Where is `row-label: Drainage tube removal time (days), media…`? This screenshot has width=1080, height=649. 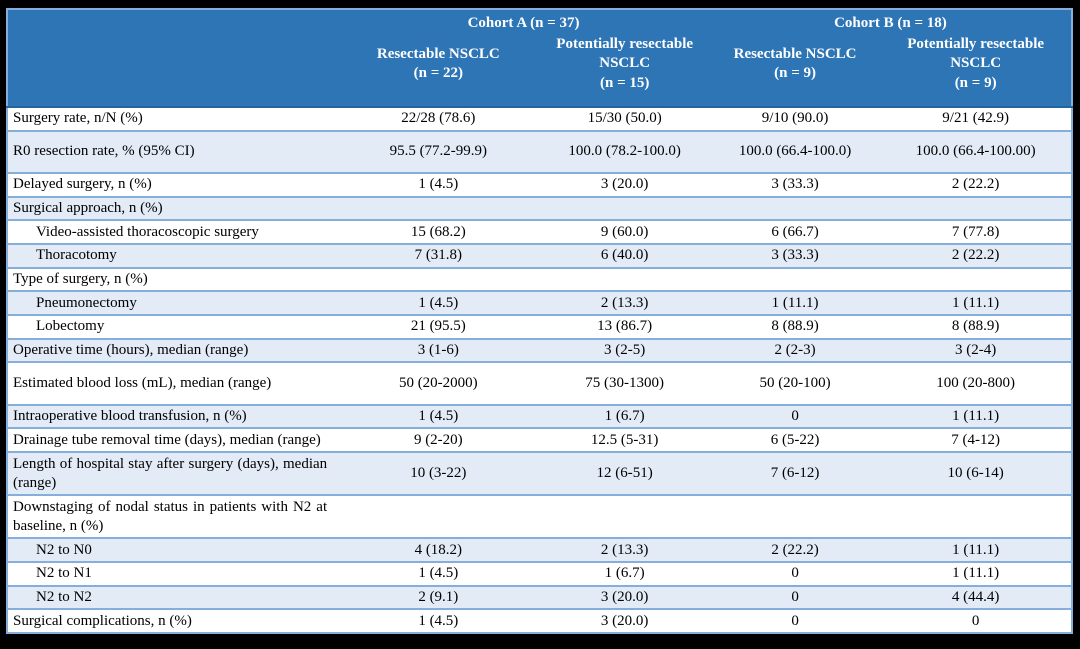 row-label: Drainage tube removal time (days), media… is located at coordinates (172, 439).